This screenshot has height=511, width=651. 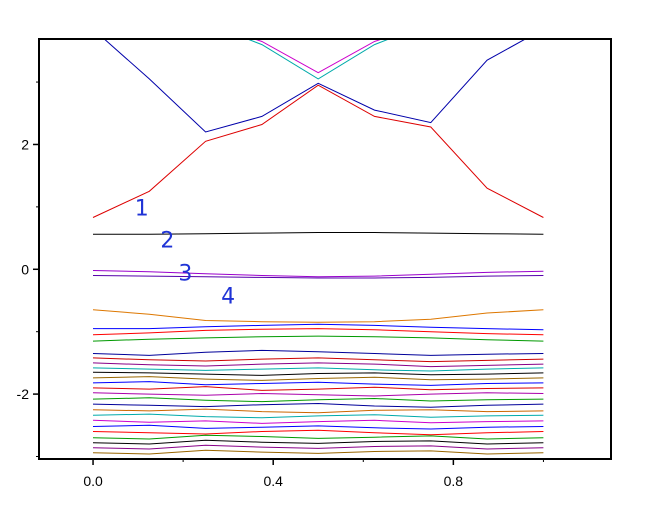 I want to click on handwritten-annotations: 123 4, so click(x=185, y=252).